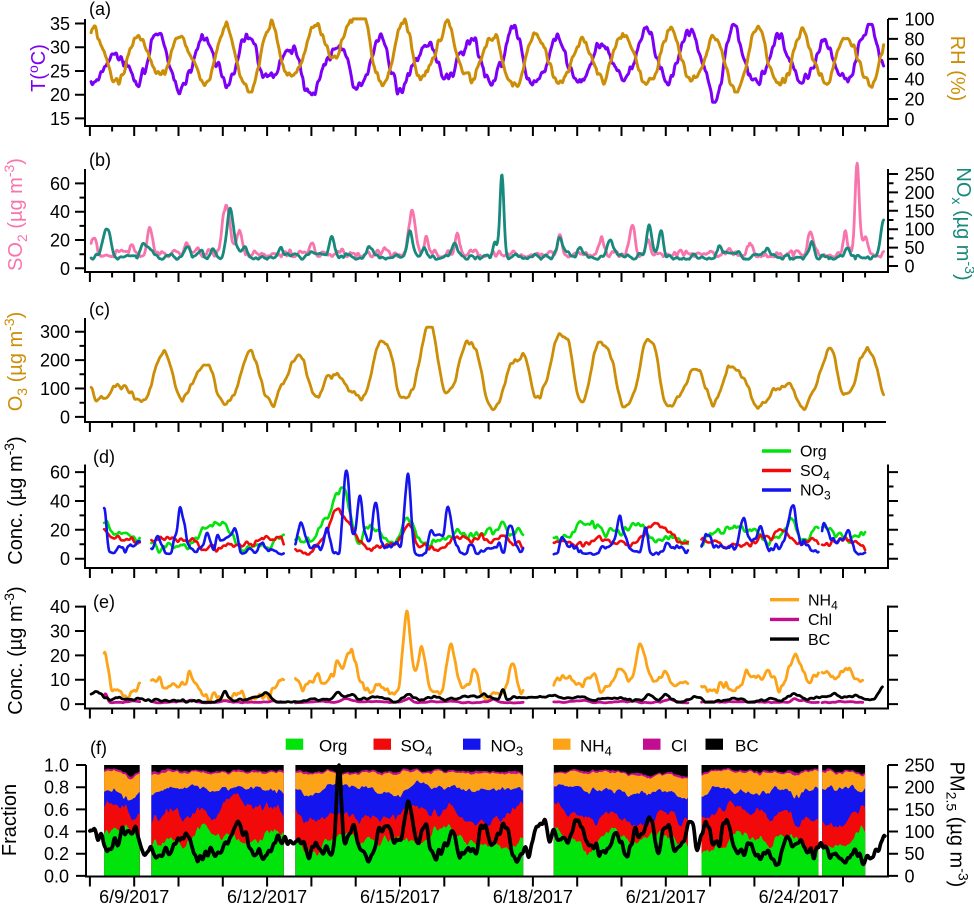 Image resolution: width=974 pixels, height=915 pixels. What do you see at coordinates (100, 9) in the screenshot?
I see `svg-text: (a)` at bounding box center [100, 9].